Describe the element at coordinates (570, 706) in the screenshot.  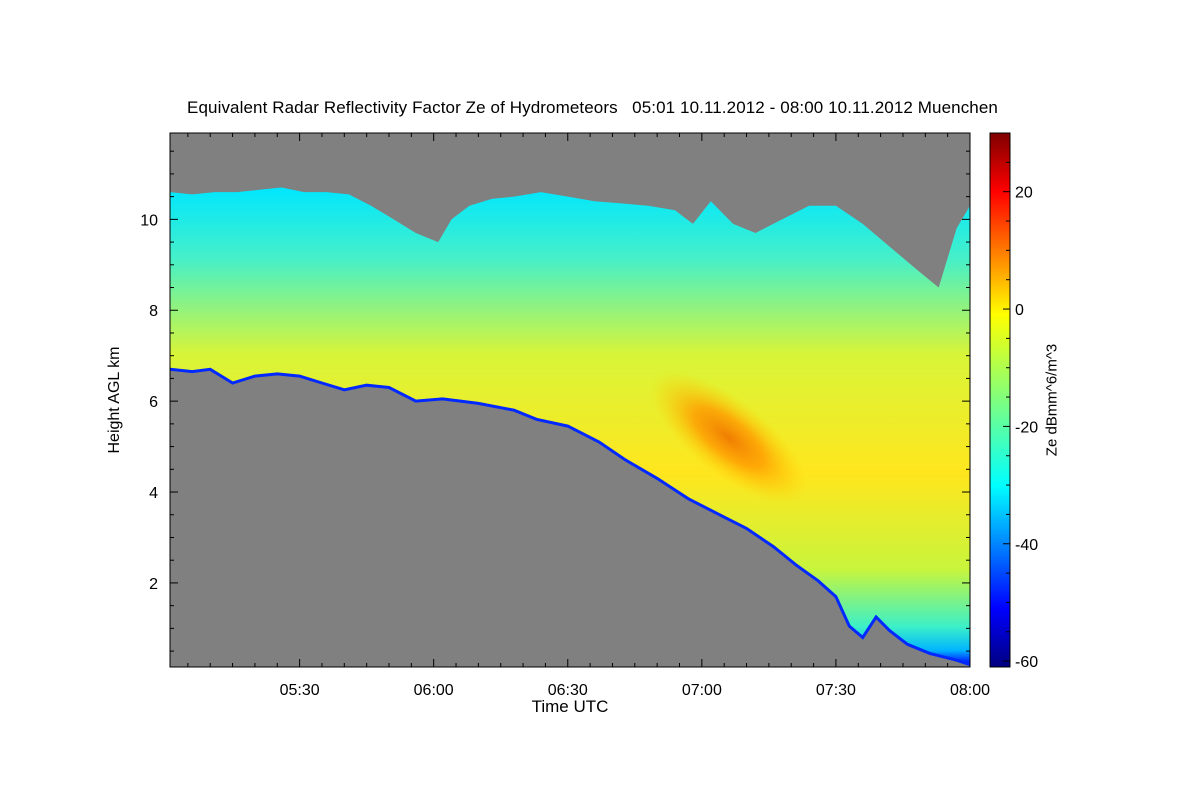
I see `x-axis-label: Time UTC` at that location.